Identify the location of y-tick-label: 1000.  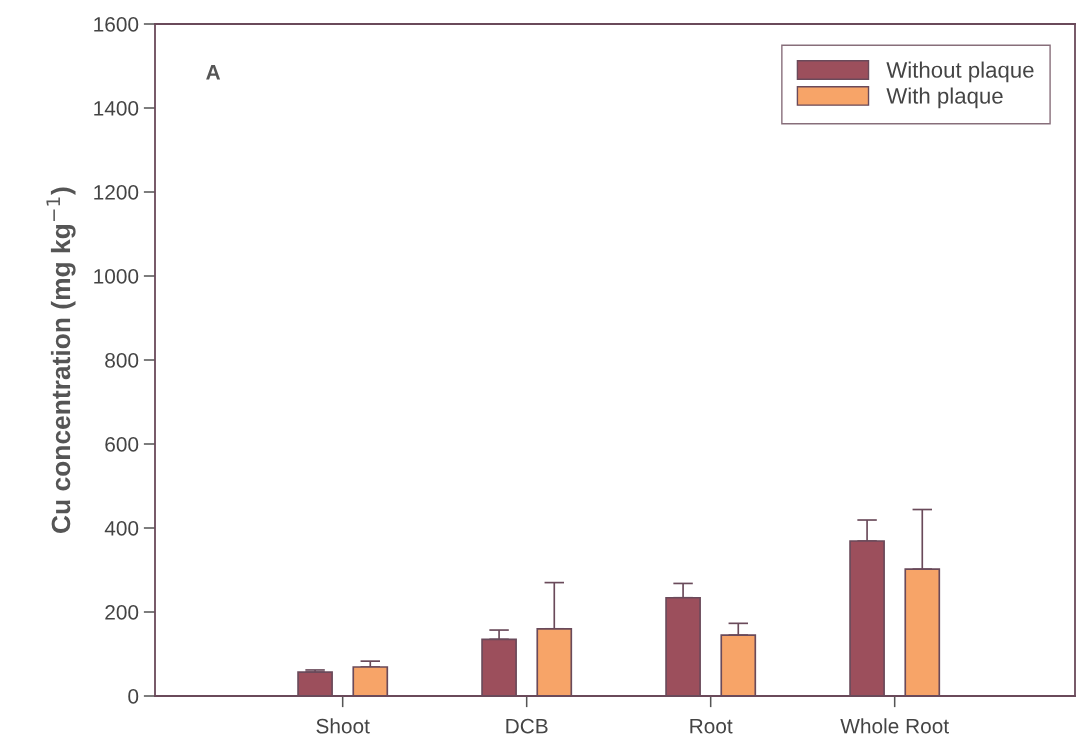
(116, 276).